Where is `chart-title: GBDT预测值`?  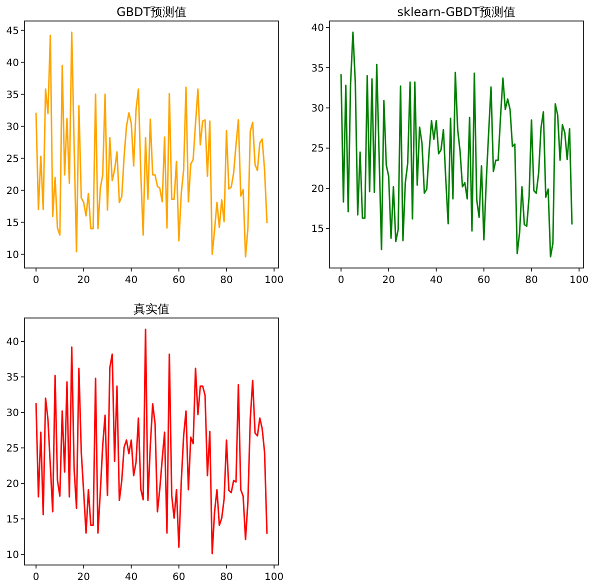
chart-title: GBDT预测值 is located at coordinates (151, 12).